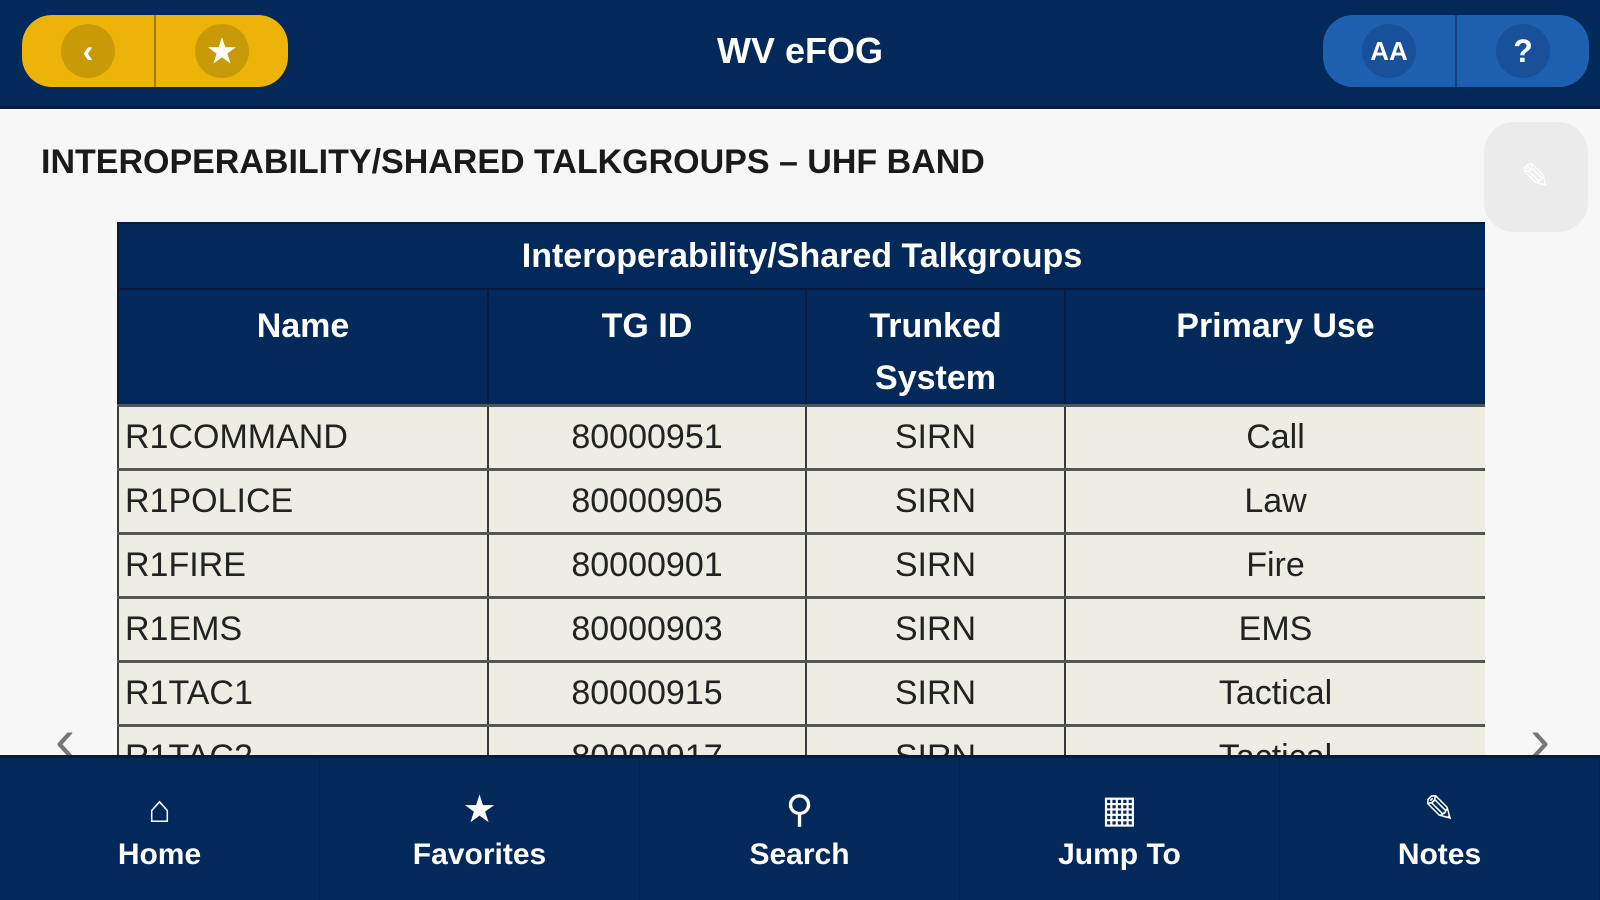 This screenshot has width=1600, height=900. Describe the element at coordinates (647, 565) in the screenshot. I see `table-cell: 80000901` at that location.